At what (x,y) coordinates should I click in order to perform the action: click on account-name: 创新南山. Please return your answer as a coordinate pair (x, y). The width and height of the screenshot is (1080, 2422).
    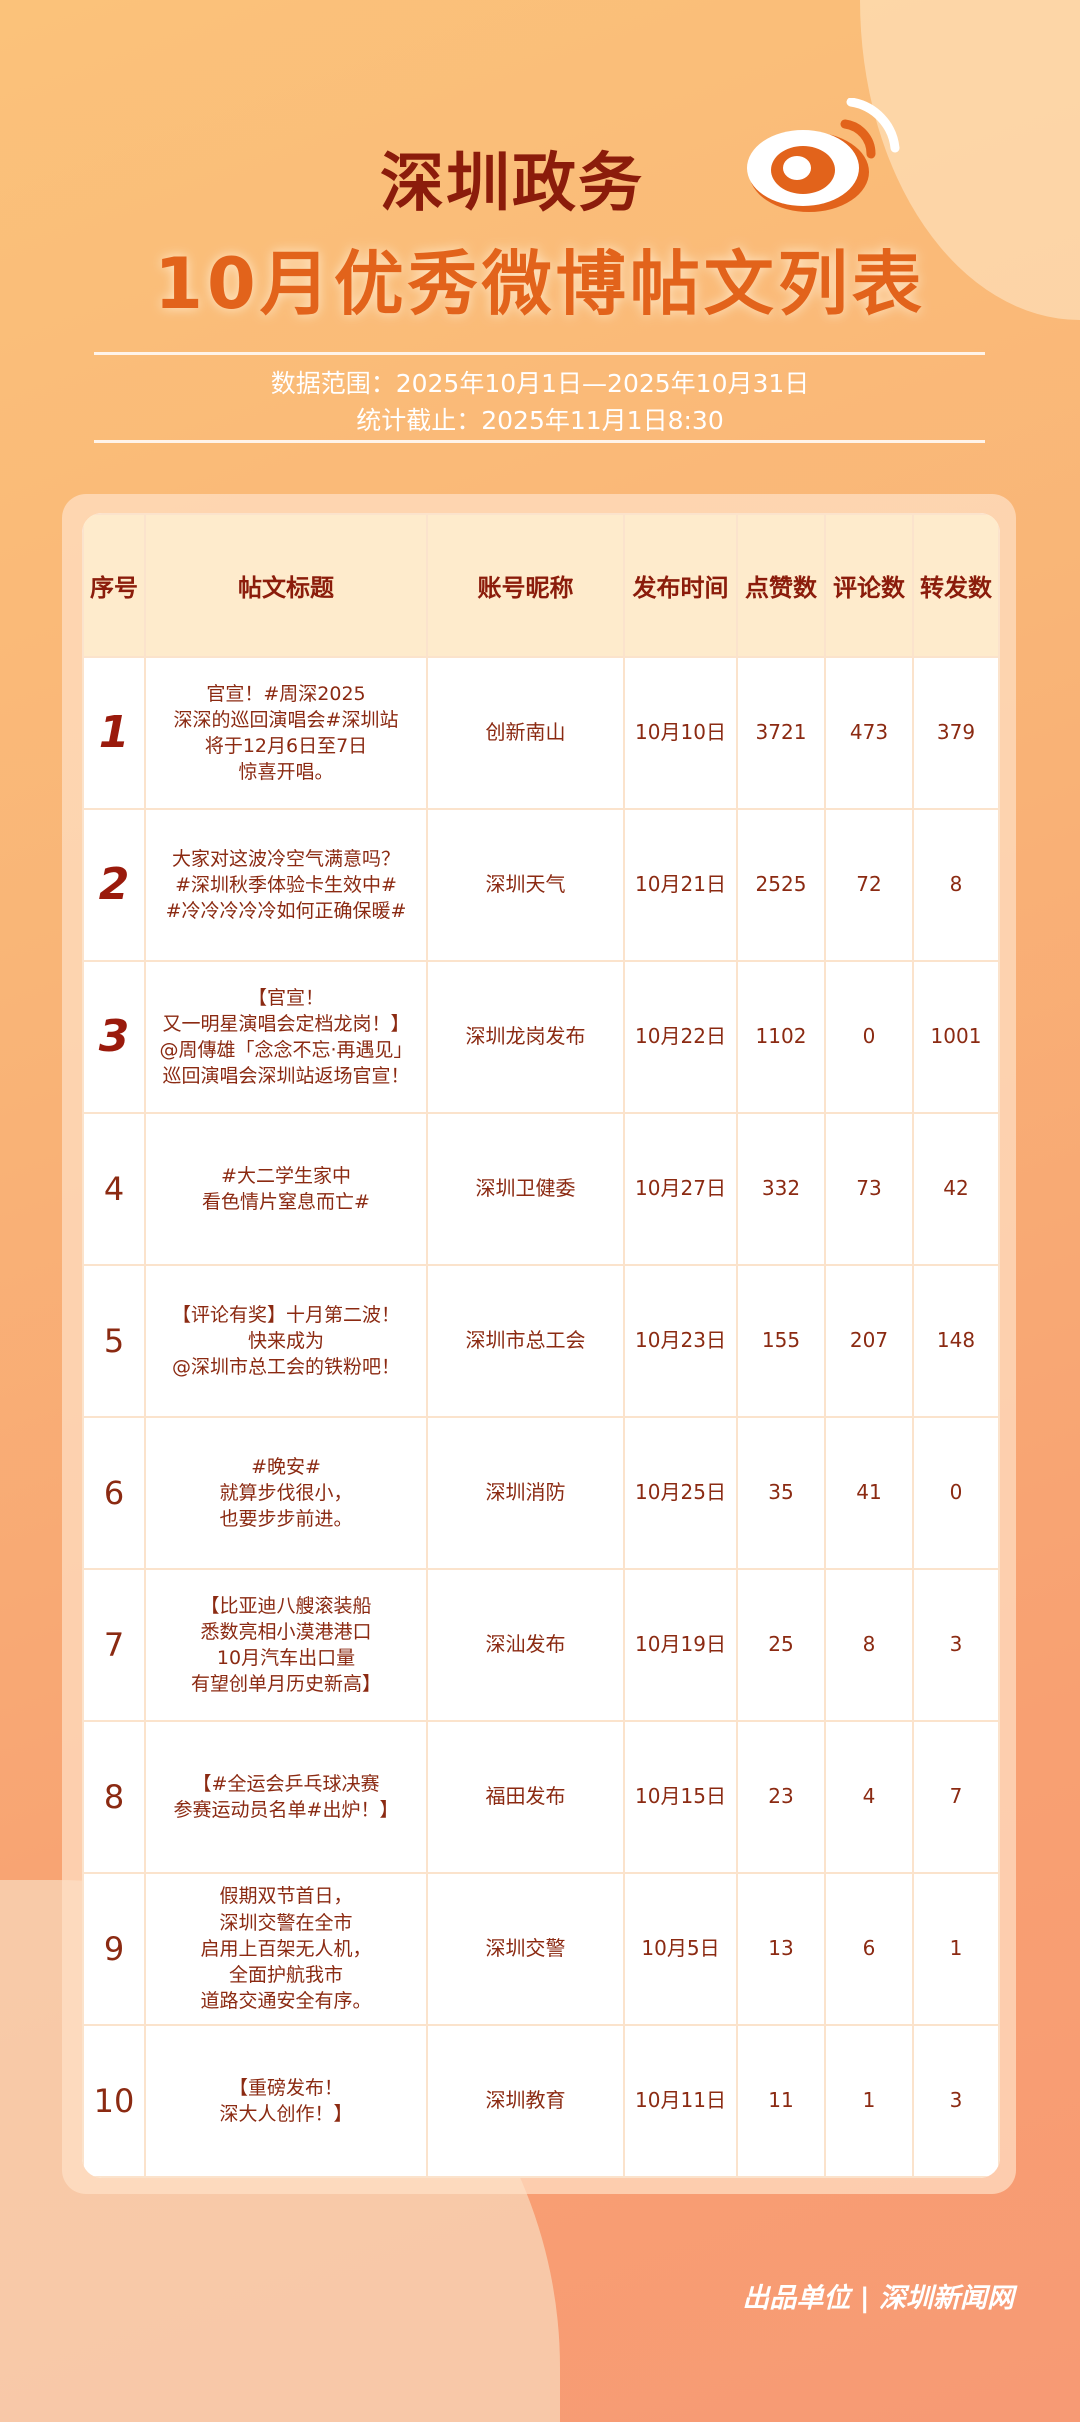
    Looking at the image, I should click on (525, 733).